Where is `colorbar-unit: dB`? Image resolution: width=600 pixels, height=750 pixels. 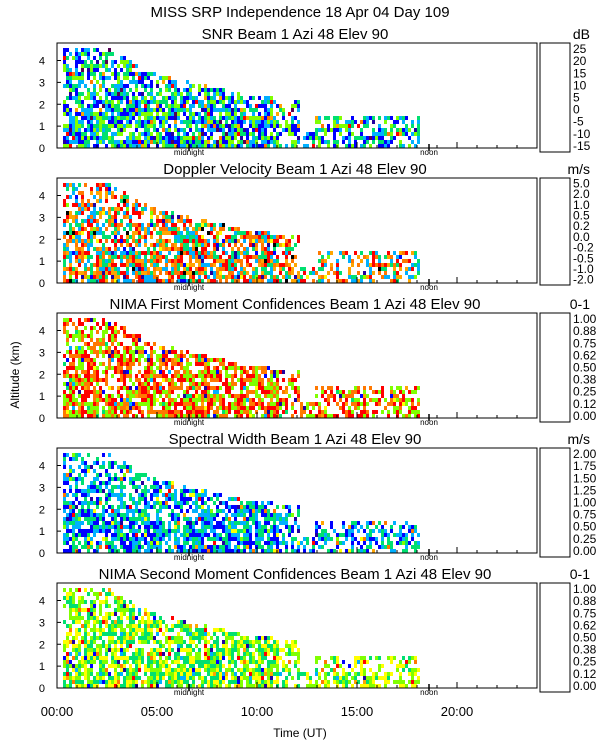 colorbar-unit: dB is located at coordinates (581, 34).